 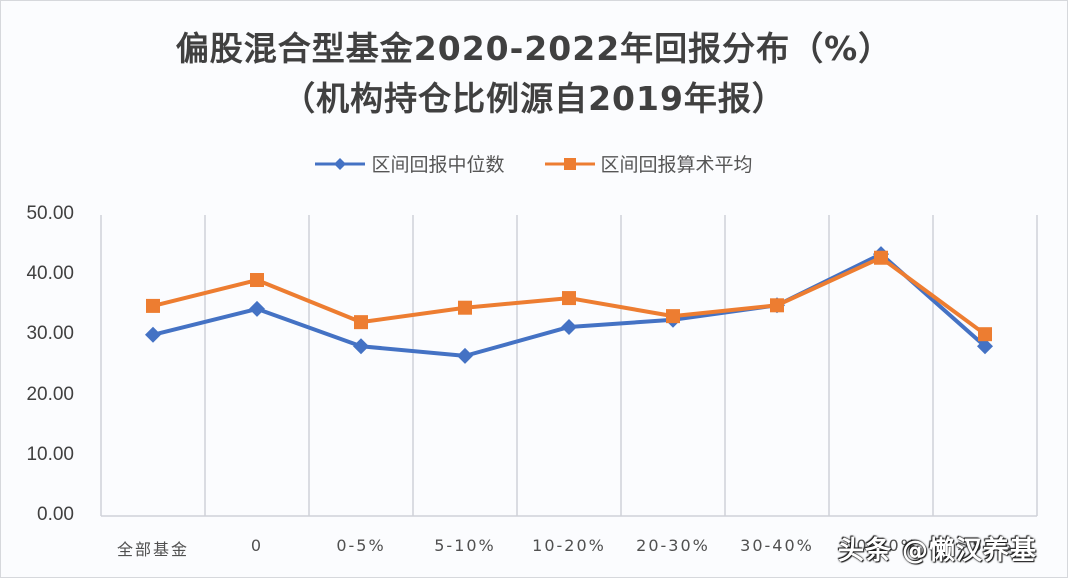 I want to click on x-tick-label: 0-5%, so click(x=361, y=545).